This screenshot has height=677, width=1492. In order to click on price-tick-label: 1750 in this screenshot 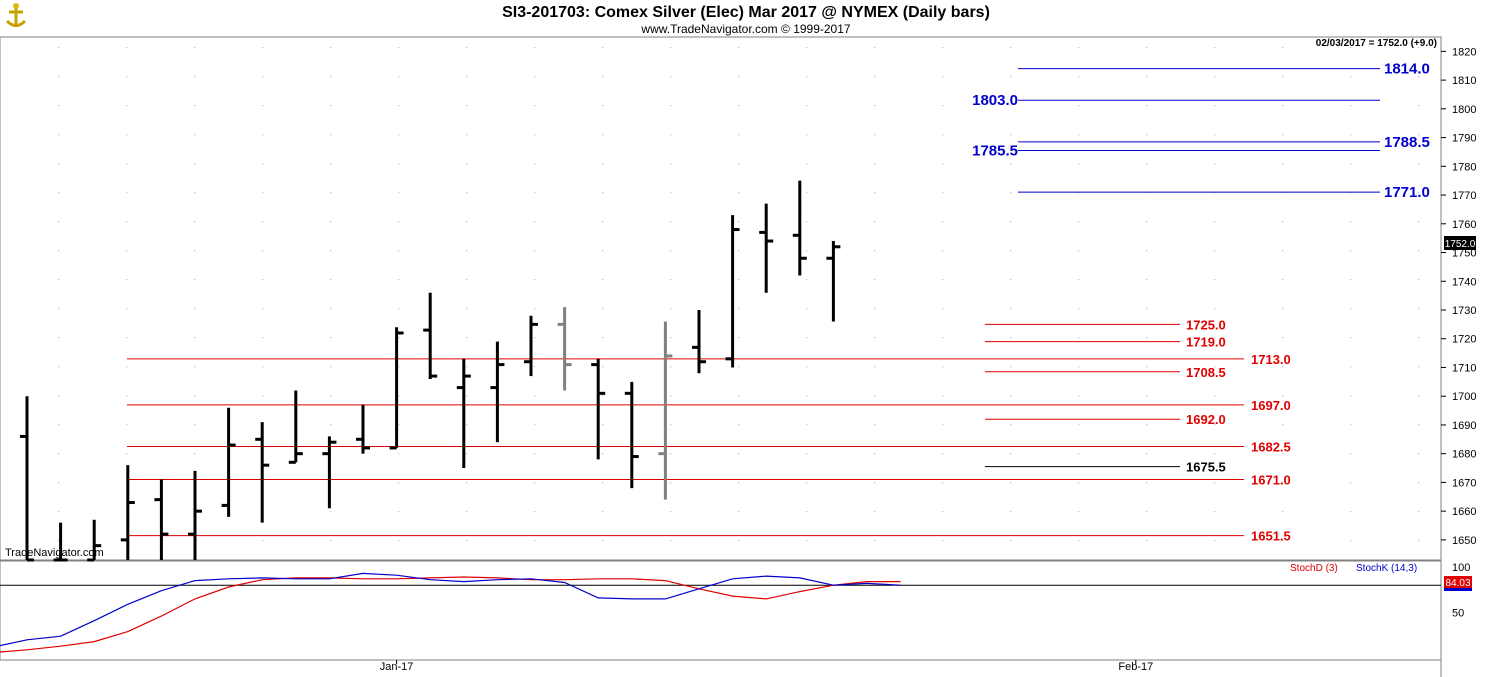, I will do `click(1464, 254)`.